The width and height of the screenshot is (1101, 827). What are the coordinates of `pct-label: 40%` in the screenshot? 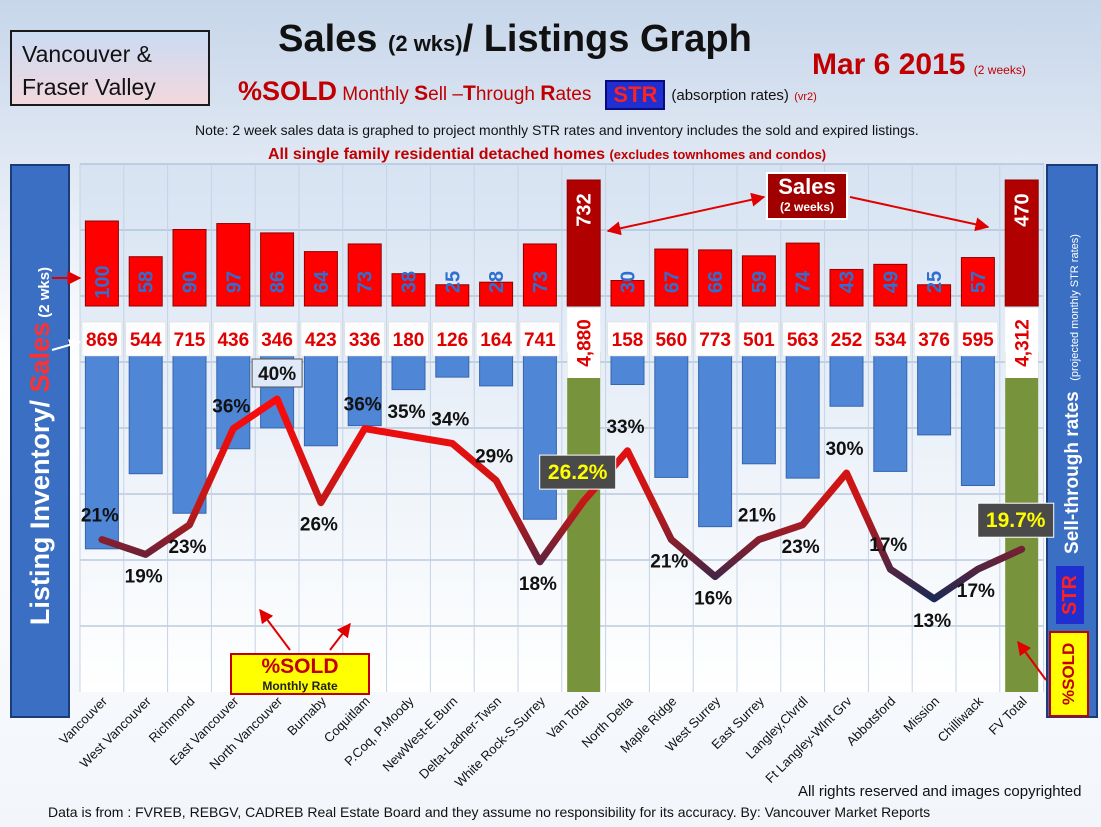 It's located at (277, 374).